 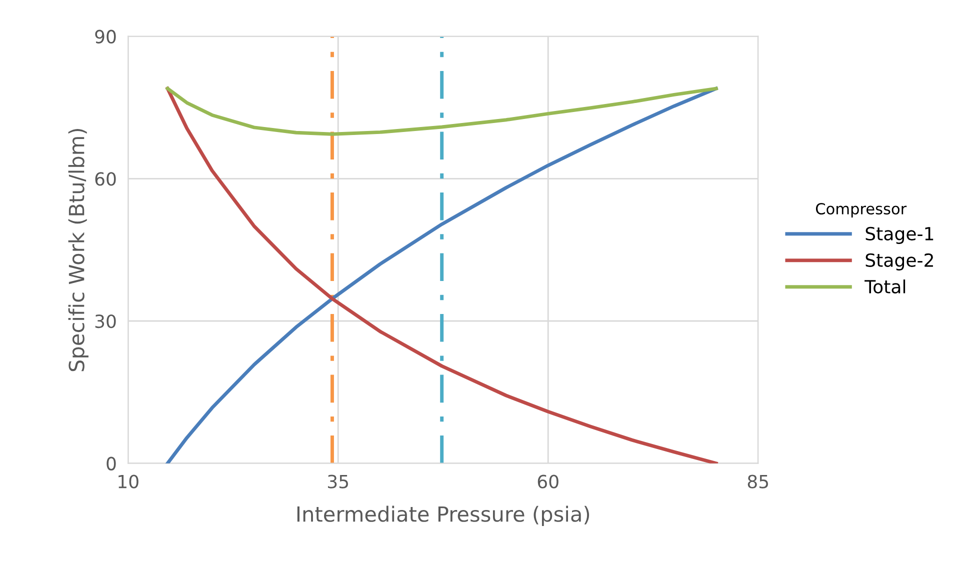 What do you see at coordinates (78, 250) in the screenshot?
I see `y-axis-title: Specific Work (Btu/lbm)` at bounding box center [78, 250].